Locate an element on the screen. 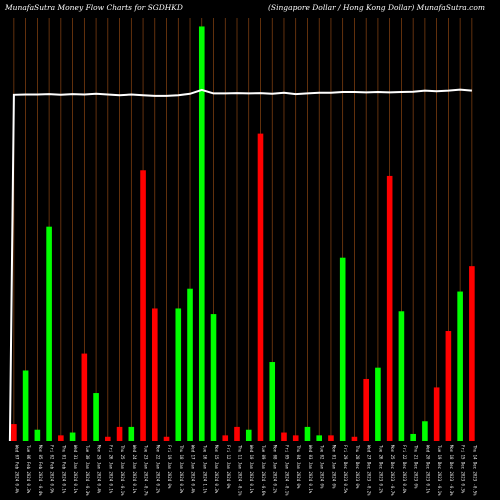 The image size is (500, 500). x-tick-label: Wed 20 Dec 2023 0.1% is located at coordinates (427, 469).